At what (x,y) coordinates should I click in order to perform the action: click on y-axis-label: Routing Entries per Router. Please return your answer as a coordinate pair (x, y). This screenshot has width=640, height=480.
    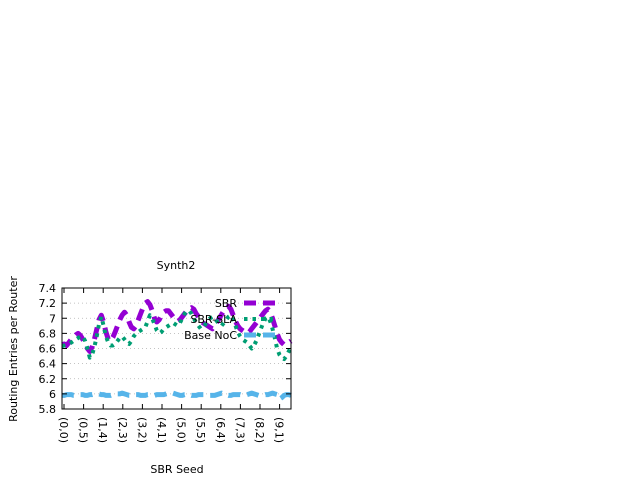
    Looking at the image, I should click on (13, 349).